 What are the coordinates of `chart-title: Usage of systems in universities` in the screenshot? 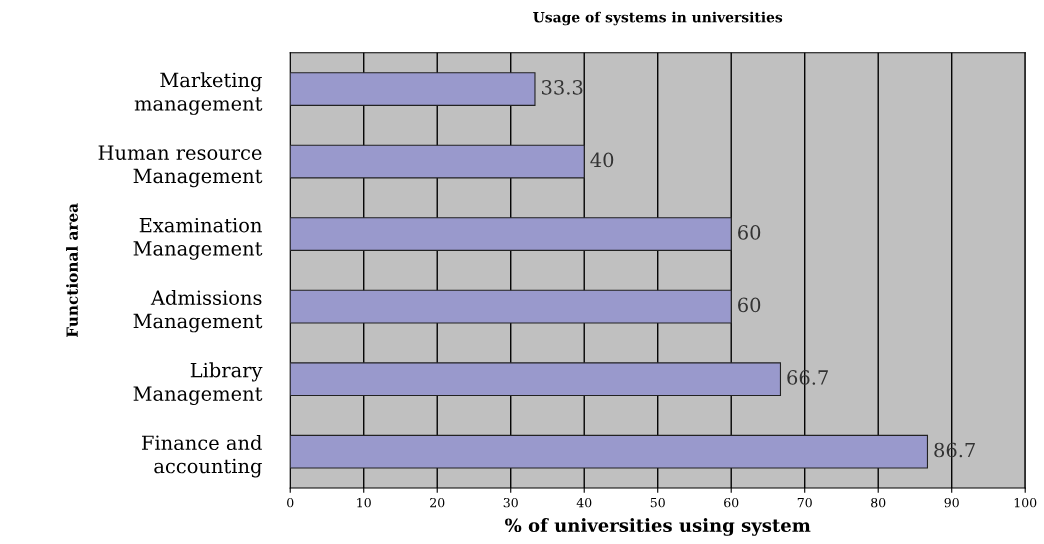 It's located at (658, 18).